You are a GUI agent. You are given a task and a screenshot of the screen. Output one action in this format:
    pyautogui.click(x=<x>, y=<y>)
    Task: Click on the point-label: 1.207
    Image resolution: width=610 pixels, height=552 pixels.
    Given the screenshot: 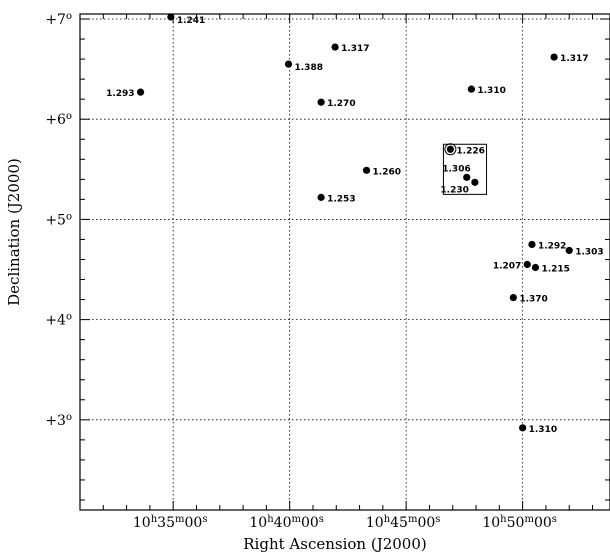 What is the action you would take?
    pyautogui.click(x=507, y=267)
    